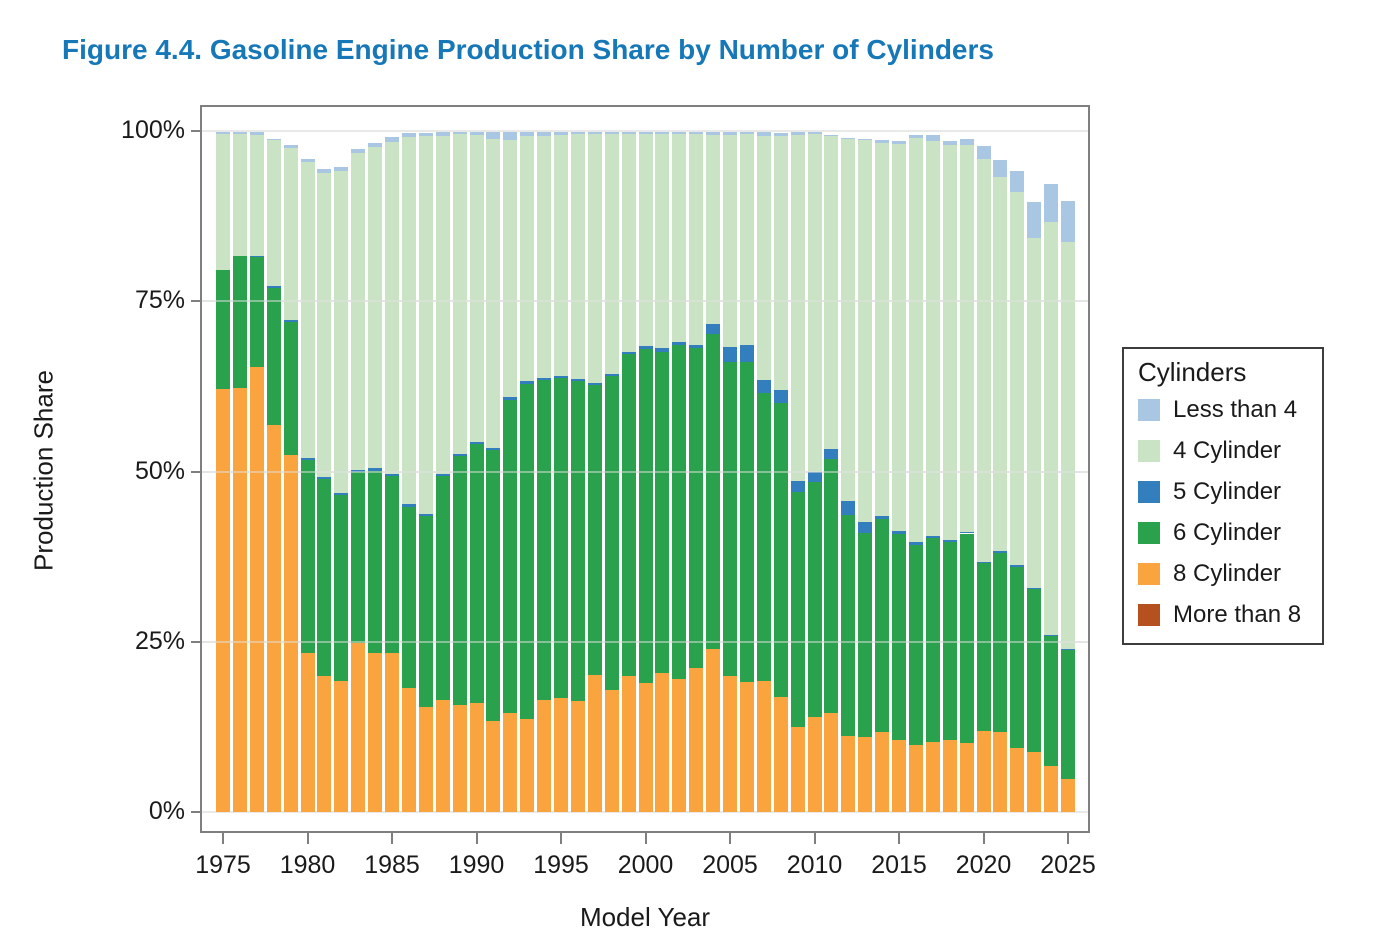  I want to click on bar-year-2004, so click(713, 469).